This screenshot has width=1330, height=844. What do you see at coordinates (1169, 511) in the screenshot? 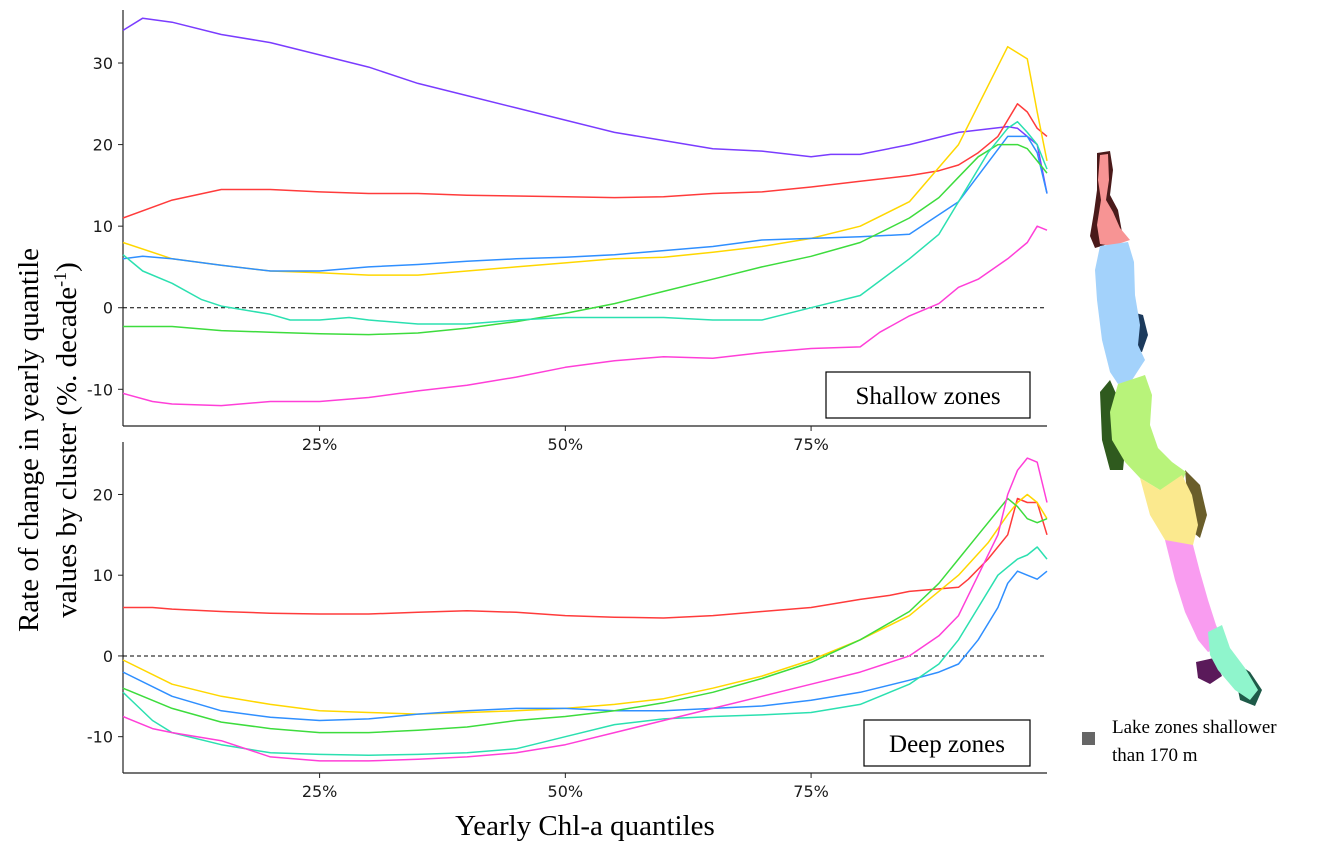
I see `lake-map-zone-central-south` at bounding box center [1169, 511].